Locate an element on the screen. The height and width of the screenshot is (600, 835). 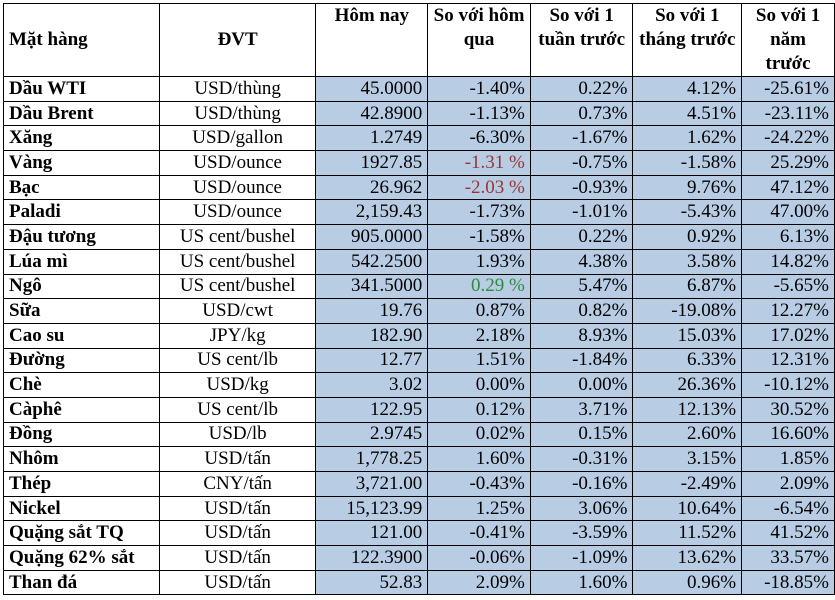
today-price-cell: 122.95 is located at coordinates (372, 409).